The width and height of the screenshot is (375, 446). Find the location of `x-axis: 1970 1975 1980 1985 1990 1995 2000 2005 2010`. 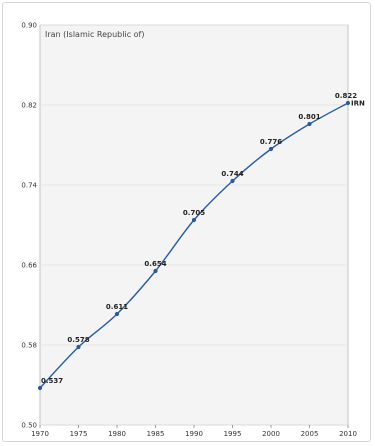

x-axis: 1970 1975 1980 1985 1990 1995 2000 2005 2010 is located at coordinates (194, 431).